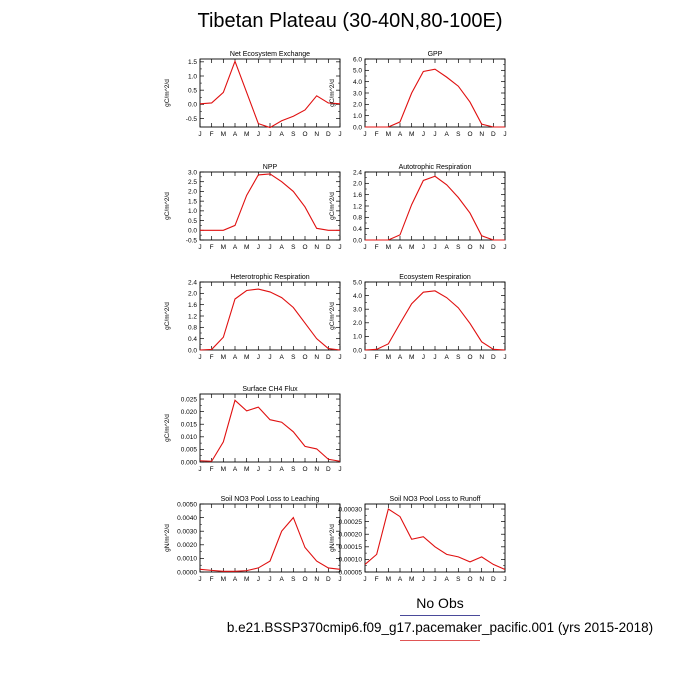  I want to click on chart-title: Heterotrophic Respiration, so click(269, 277).